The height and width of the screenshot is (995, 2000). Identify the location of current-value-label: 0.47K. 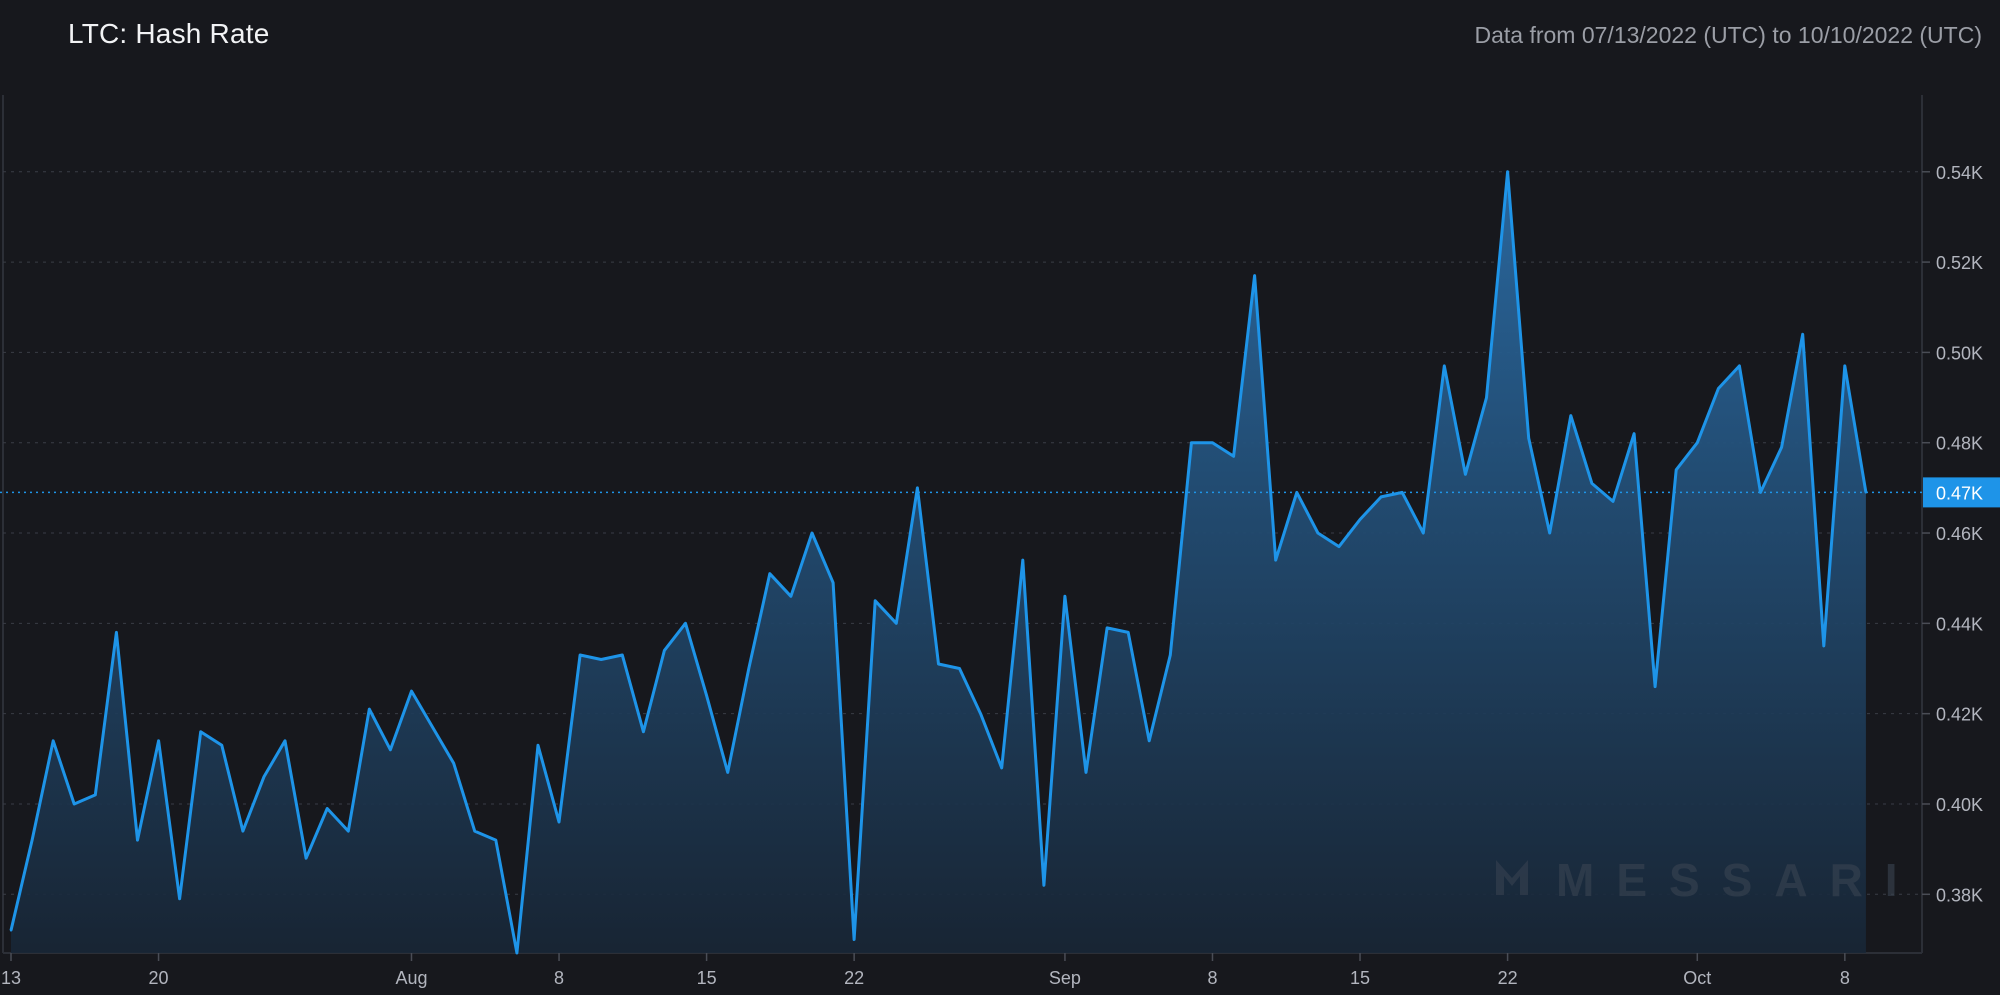
(1959, 493).